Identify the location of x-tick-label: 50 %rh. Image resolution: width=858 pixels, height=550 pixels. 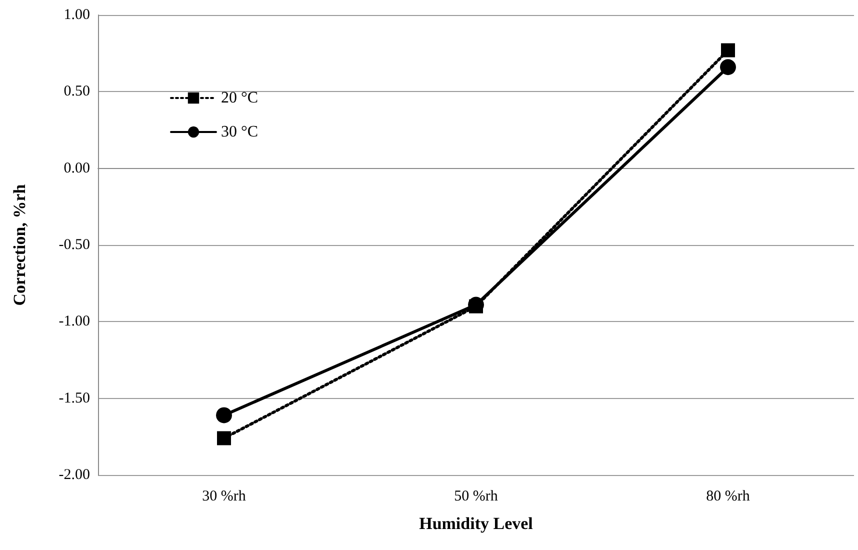
(476, 496).